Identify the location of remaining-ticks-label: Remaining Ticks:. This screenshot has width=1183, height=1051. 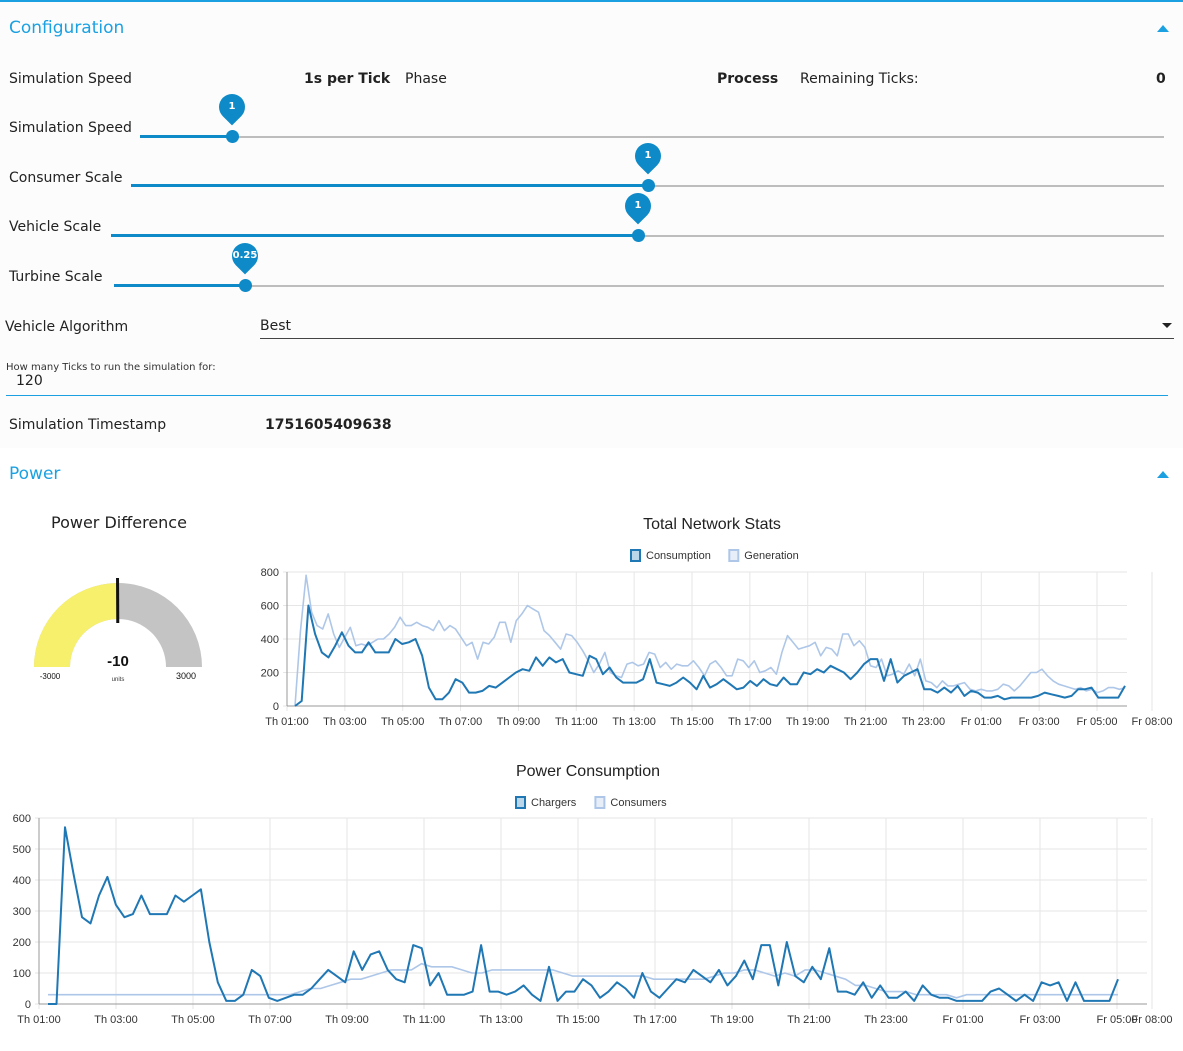
(859, 79).